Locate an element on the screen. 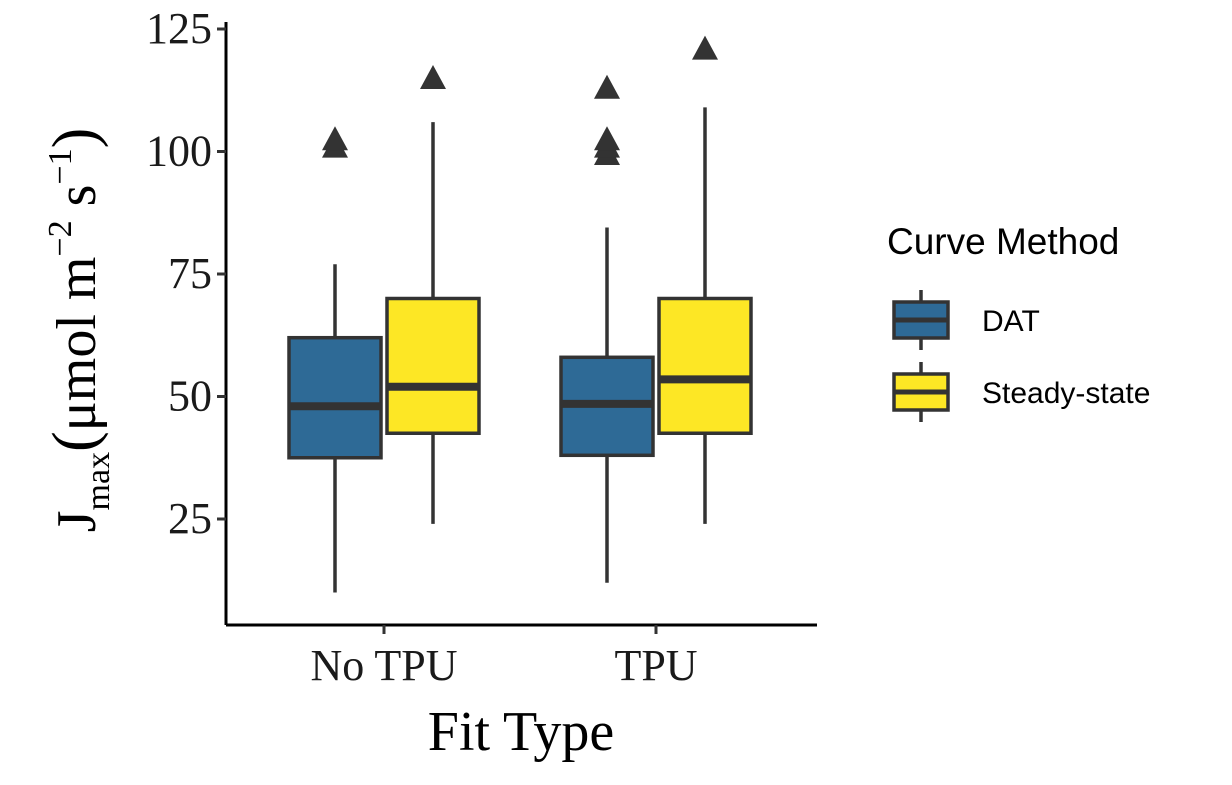 This screenshot has width=1232, height=785. y-axis-title-open-paren: ( is located at coordinates (75, 441).